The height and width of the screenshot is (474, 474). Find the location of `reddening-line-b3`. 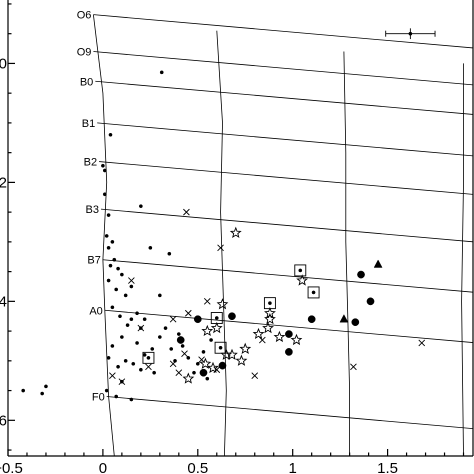

reddening-line-b3 is located at coordinates (286, 225).